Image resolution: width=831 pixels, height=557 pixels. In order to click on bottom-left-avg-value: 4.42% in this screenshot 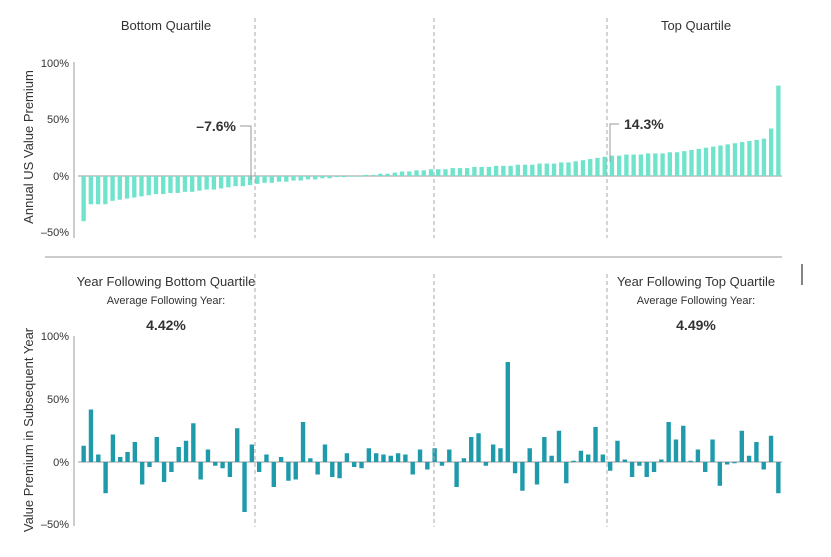, I will do `click(166, 325)`.